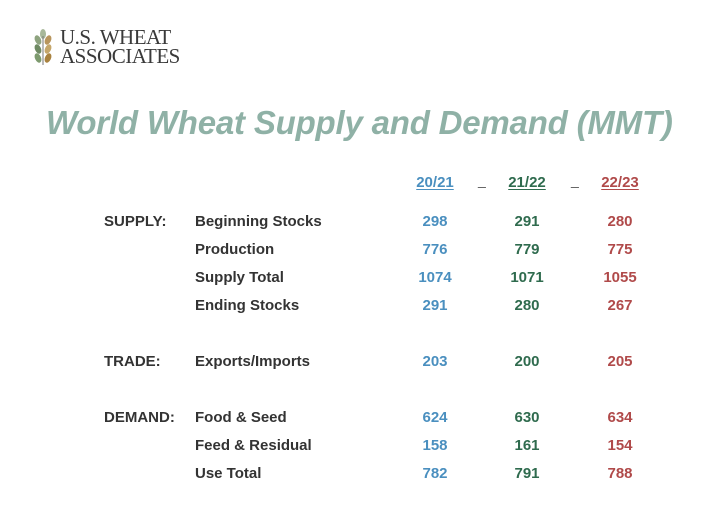  Describe the element at coordinates (435, 249) in the screenshot. I see `value-cell: 776` at that location.